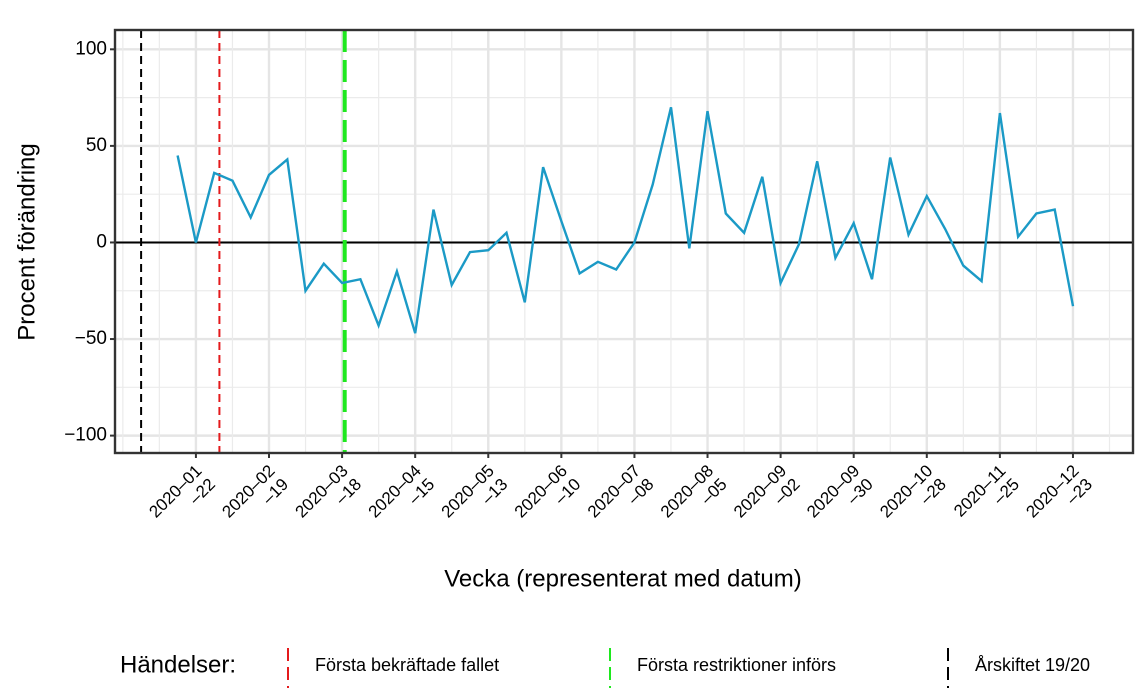 Image resolution: width=1139 pixels, height=688 pixels. What do you see at coordinates (91, 48) in the screenshot?
I see `y-tick-label: 100` at bounding box center [91, 48].